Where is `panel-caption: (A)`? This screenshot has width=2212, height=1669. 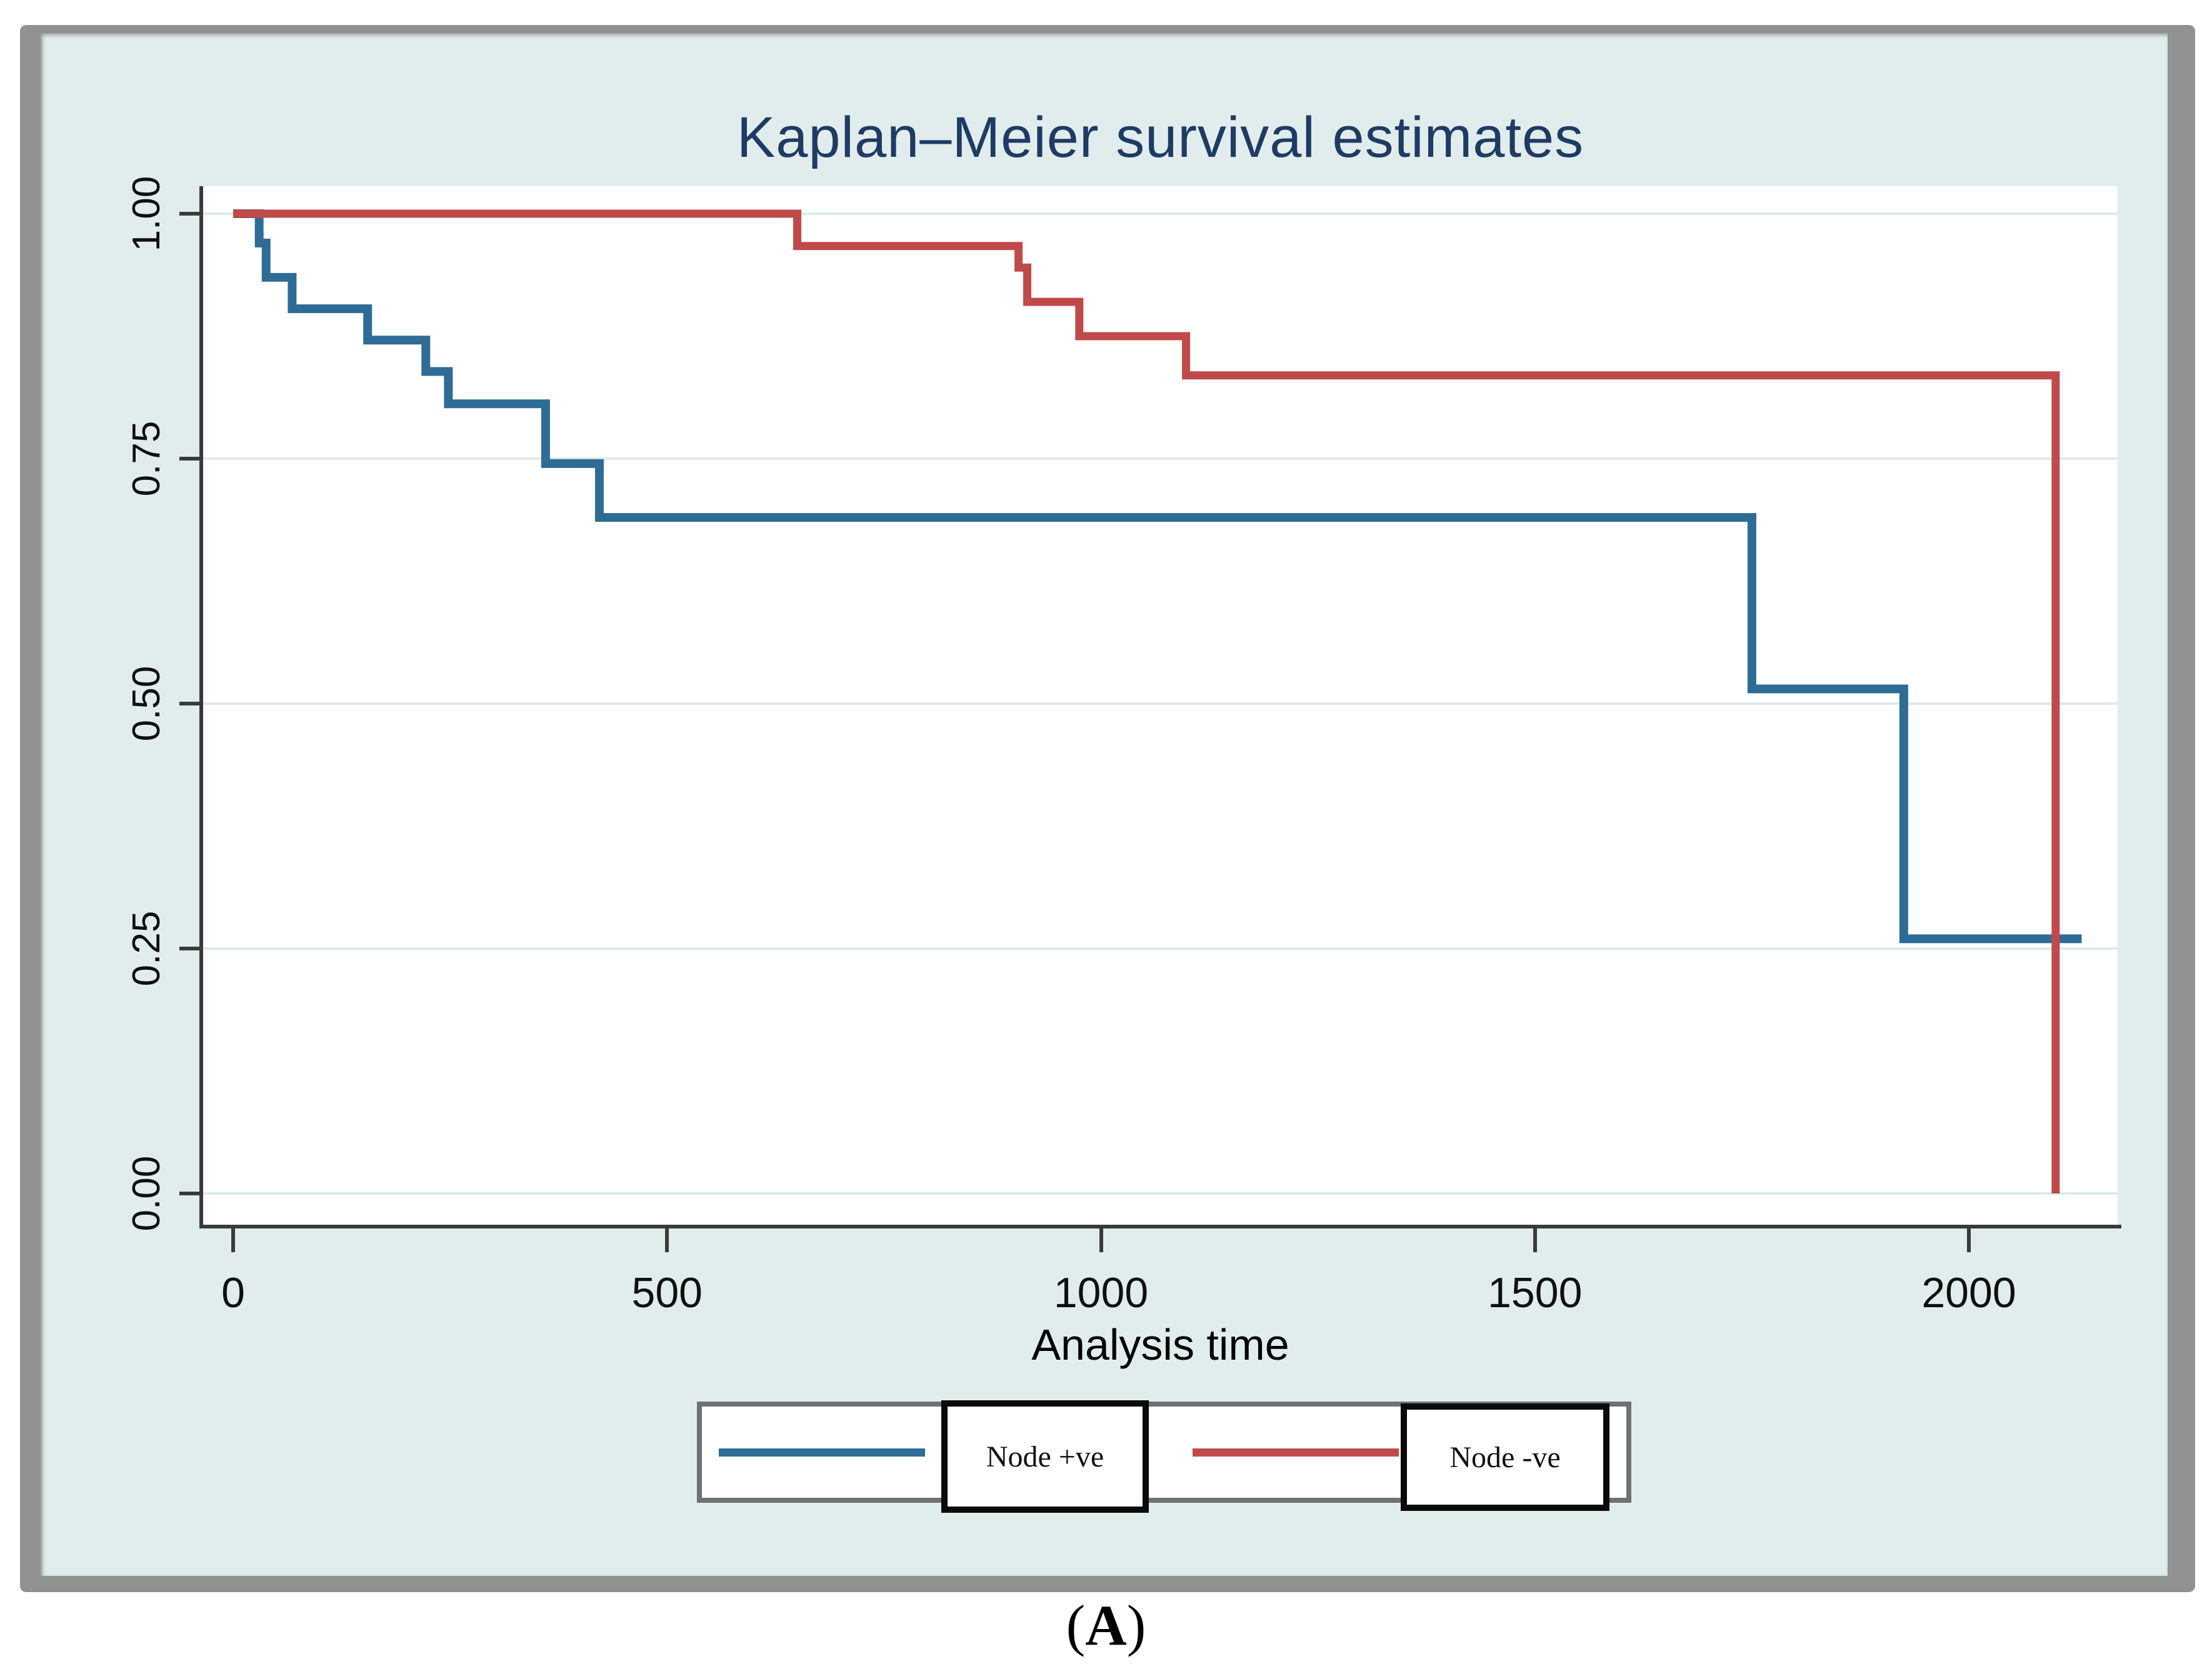
panel-caption: (A) is located at coordinates (1106, 1625).